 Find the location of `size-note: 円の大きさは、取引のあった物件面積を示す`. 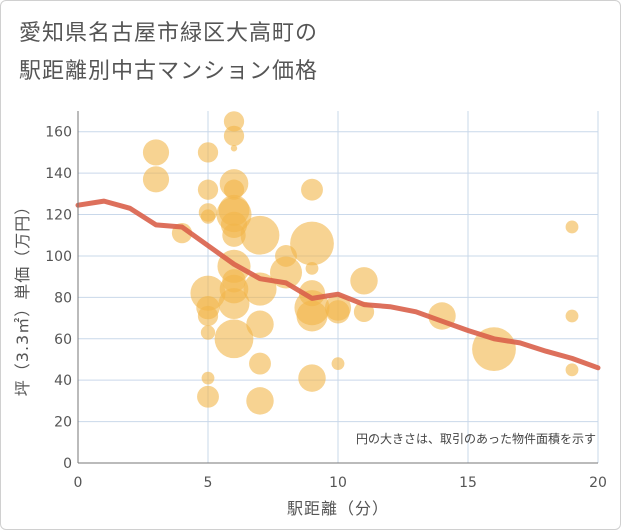

size-note: 円の大きさは、取引のあった物件面積を示す is located at coordinates (476, 438).